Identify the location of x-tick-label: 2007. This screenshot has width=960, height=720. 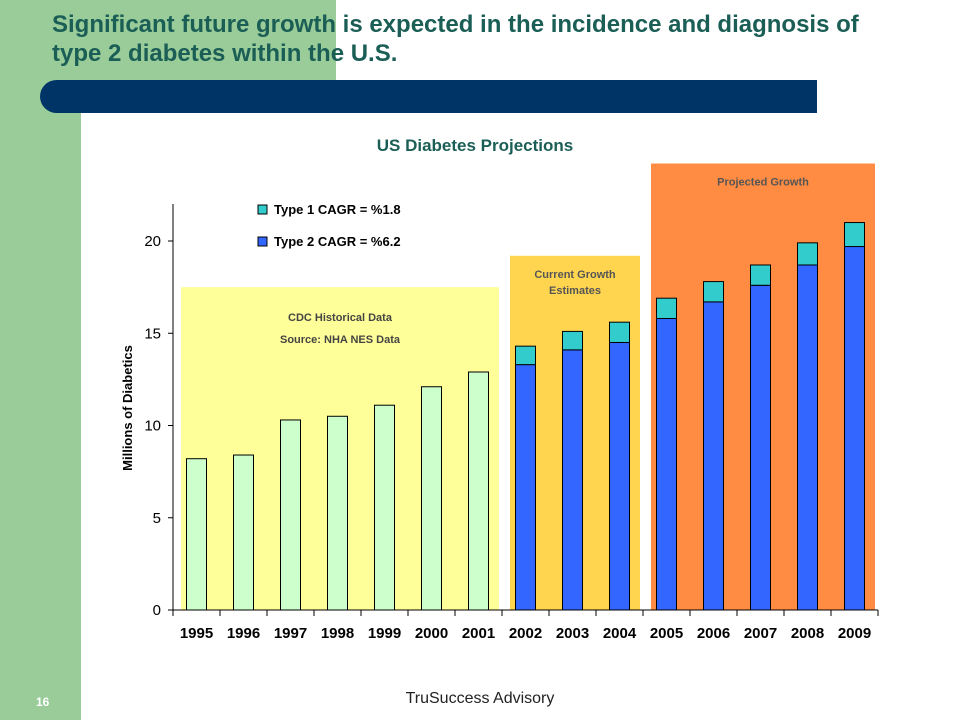
(760, 633).